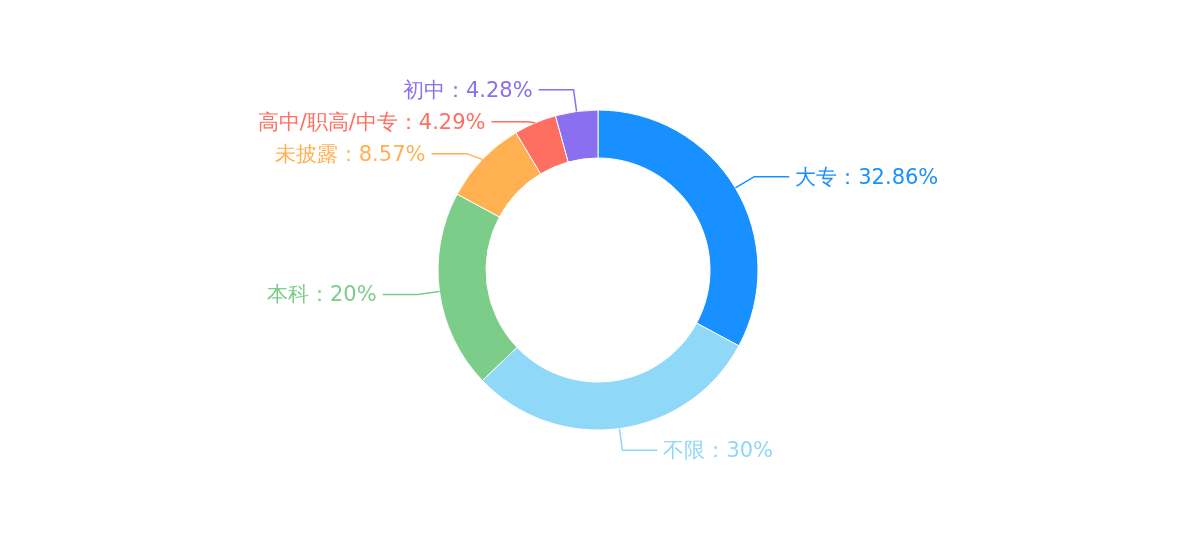  I want to click on slice-label: 高中/职高/中专：4.29%, so click(371, 121).